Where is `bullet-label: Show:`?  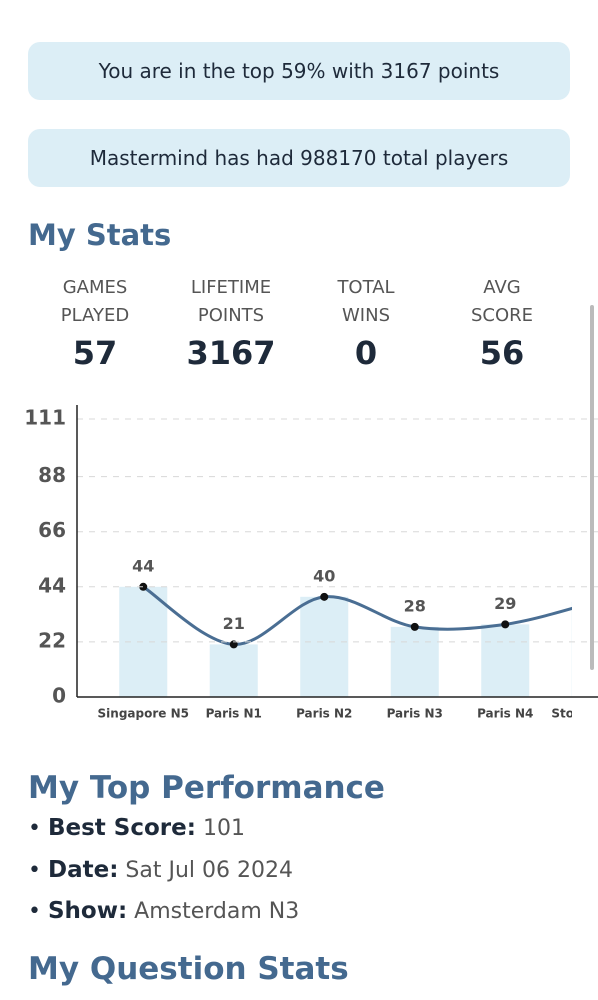
bullet-label: Show: is located at coordinates (87, 911).